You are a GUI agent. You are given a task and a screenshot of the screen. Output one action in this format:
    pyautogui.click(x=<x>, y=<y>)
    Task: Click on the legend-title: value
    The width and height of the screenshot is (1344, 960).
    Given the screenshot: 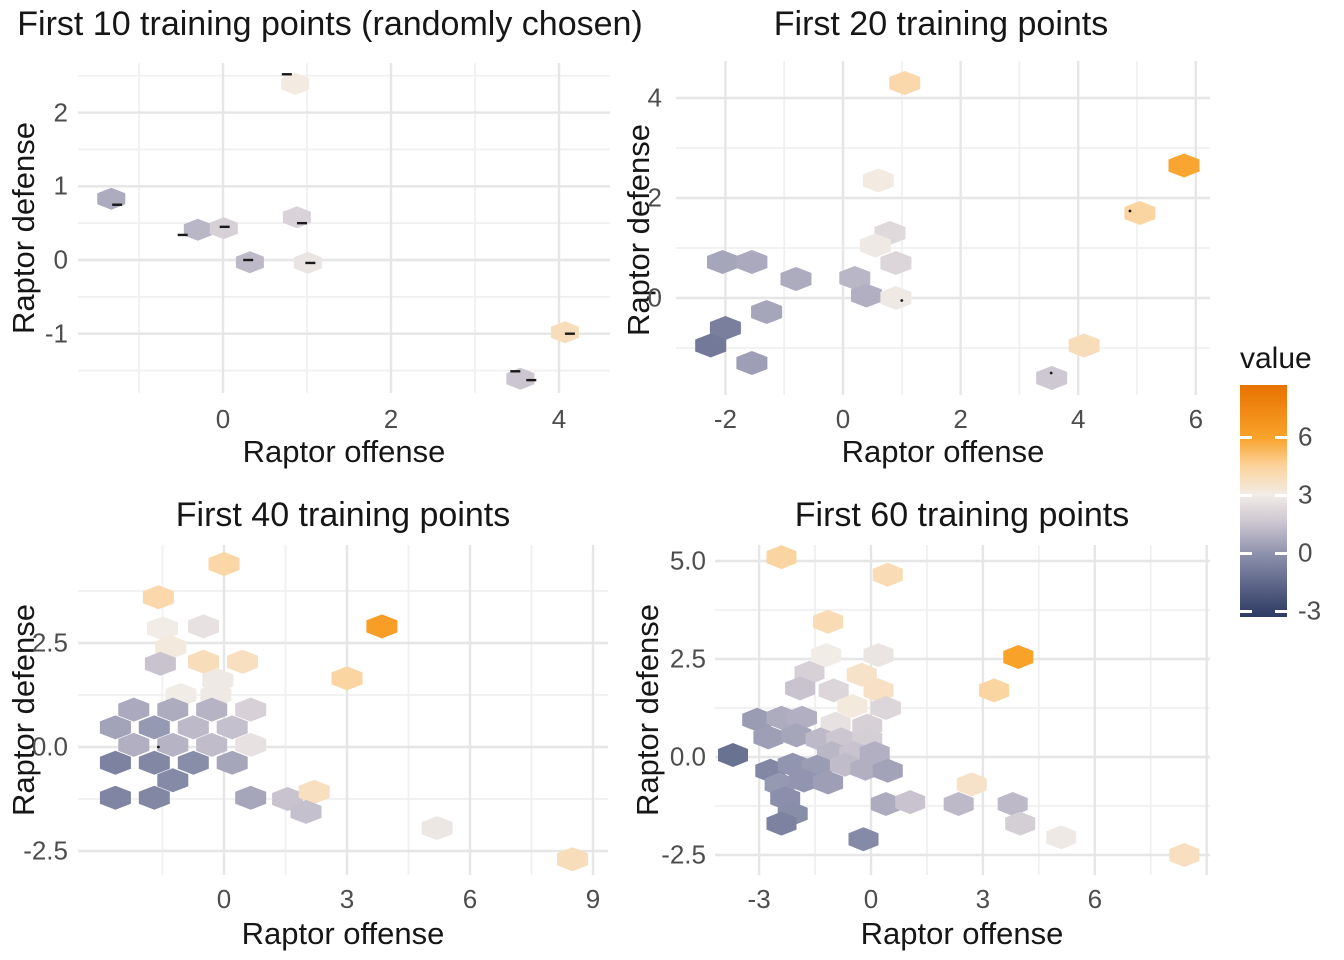 What is the action you would take?
    pyautogui.click(x=1276, y=358)
    